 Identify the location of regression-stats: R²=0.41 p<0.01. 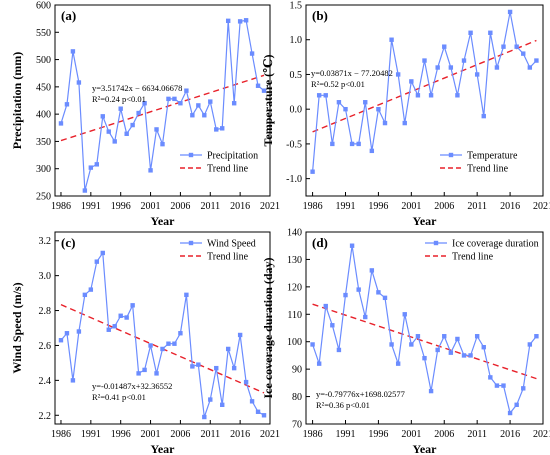
(119, 397).